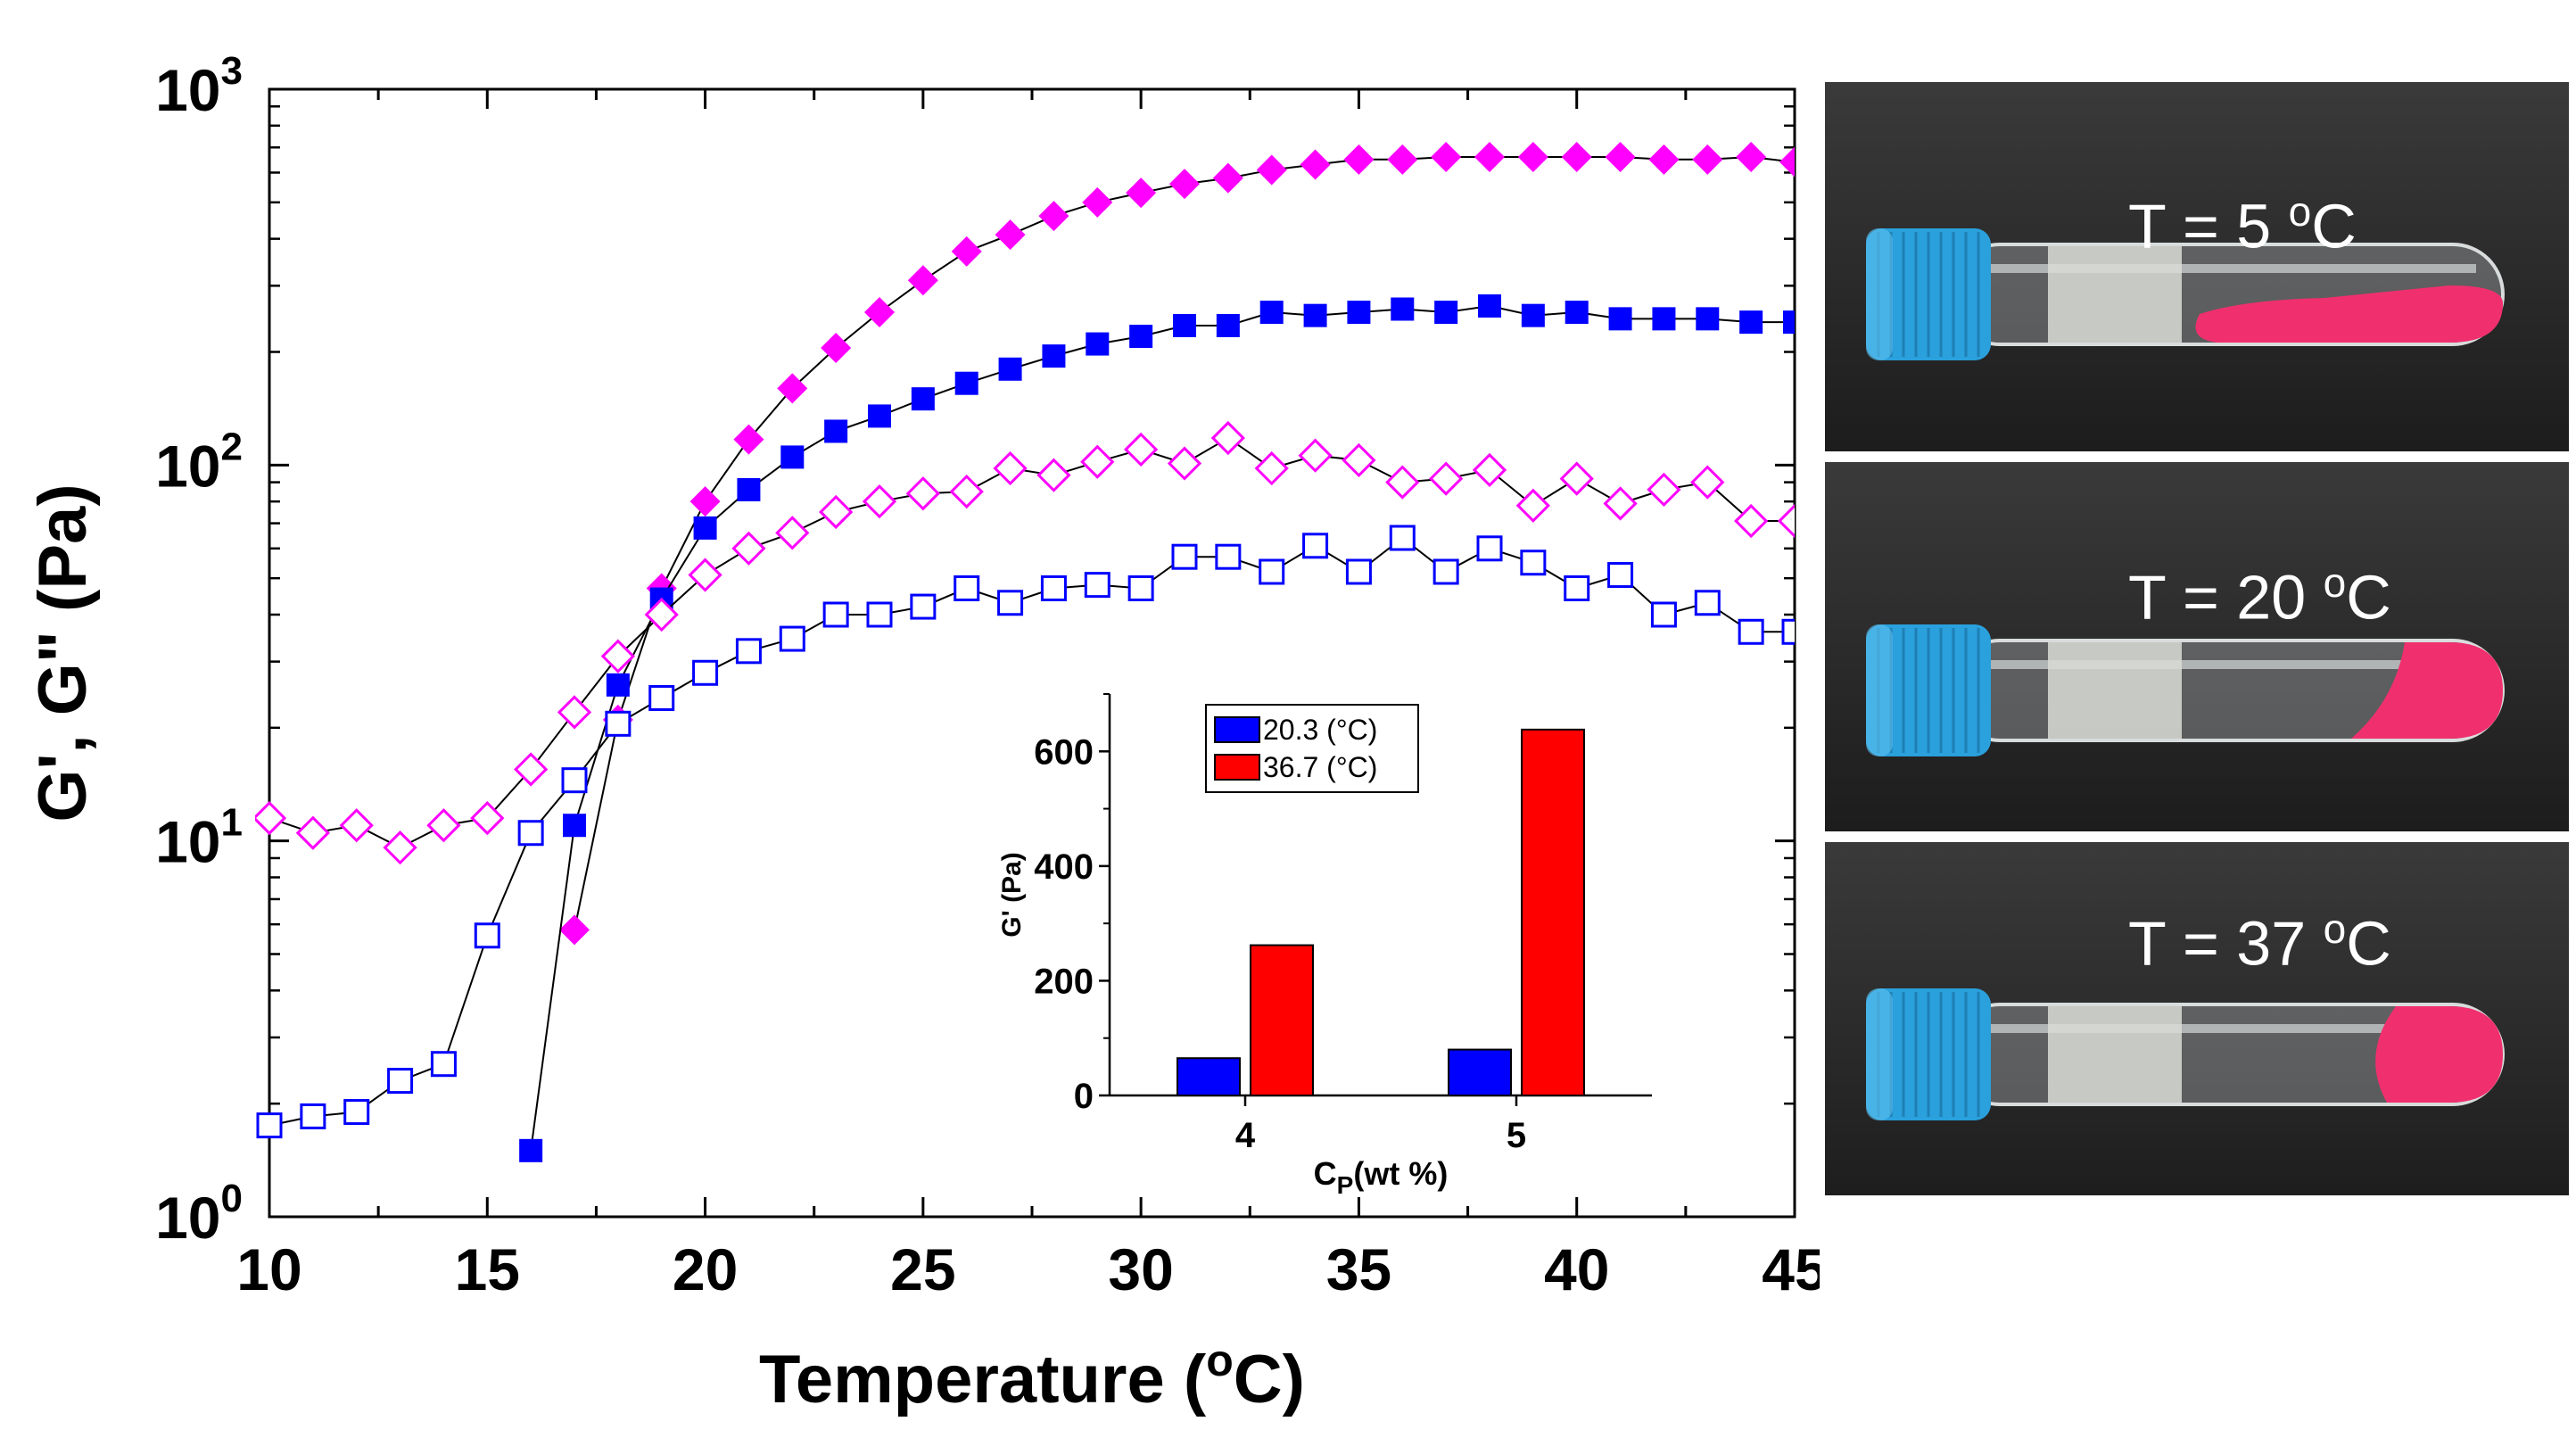  What do you see at coordinates (1516, 1136) in the screenshot?
I see `inset-x-tick-label: 5` at bounding box center [1516, 1136].